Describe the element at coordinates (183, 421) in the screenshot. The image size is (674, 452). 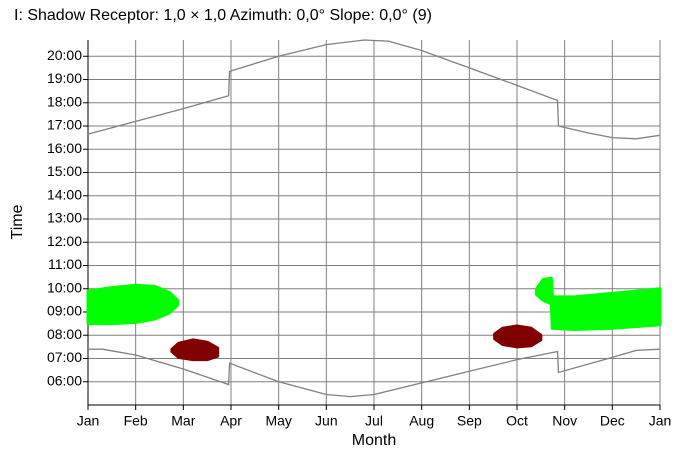
I see `x-tick-label: Mar` at that location.